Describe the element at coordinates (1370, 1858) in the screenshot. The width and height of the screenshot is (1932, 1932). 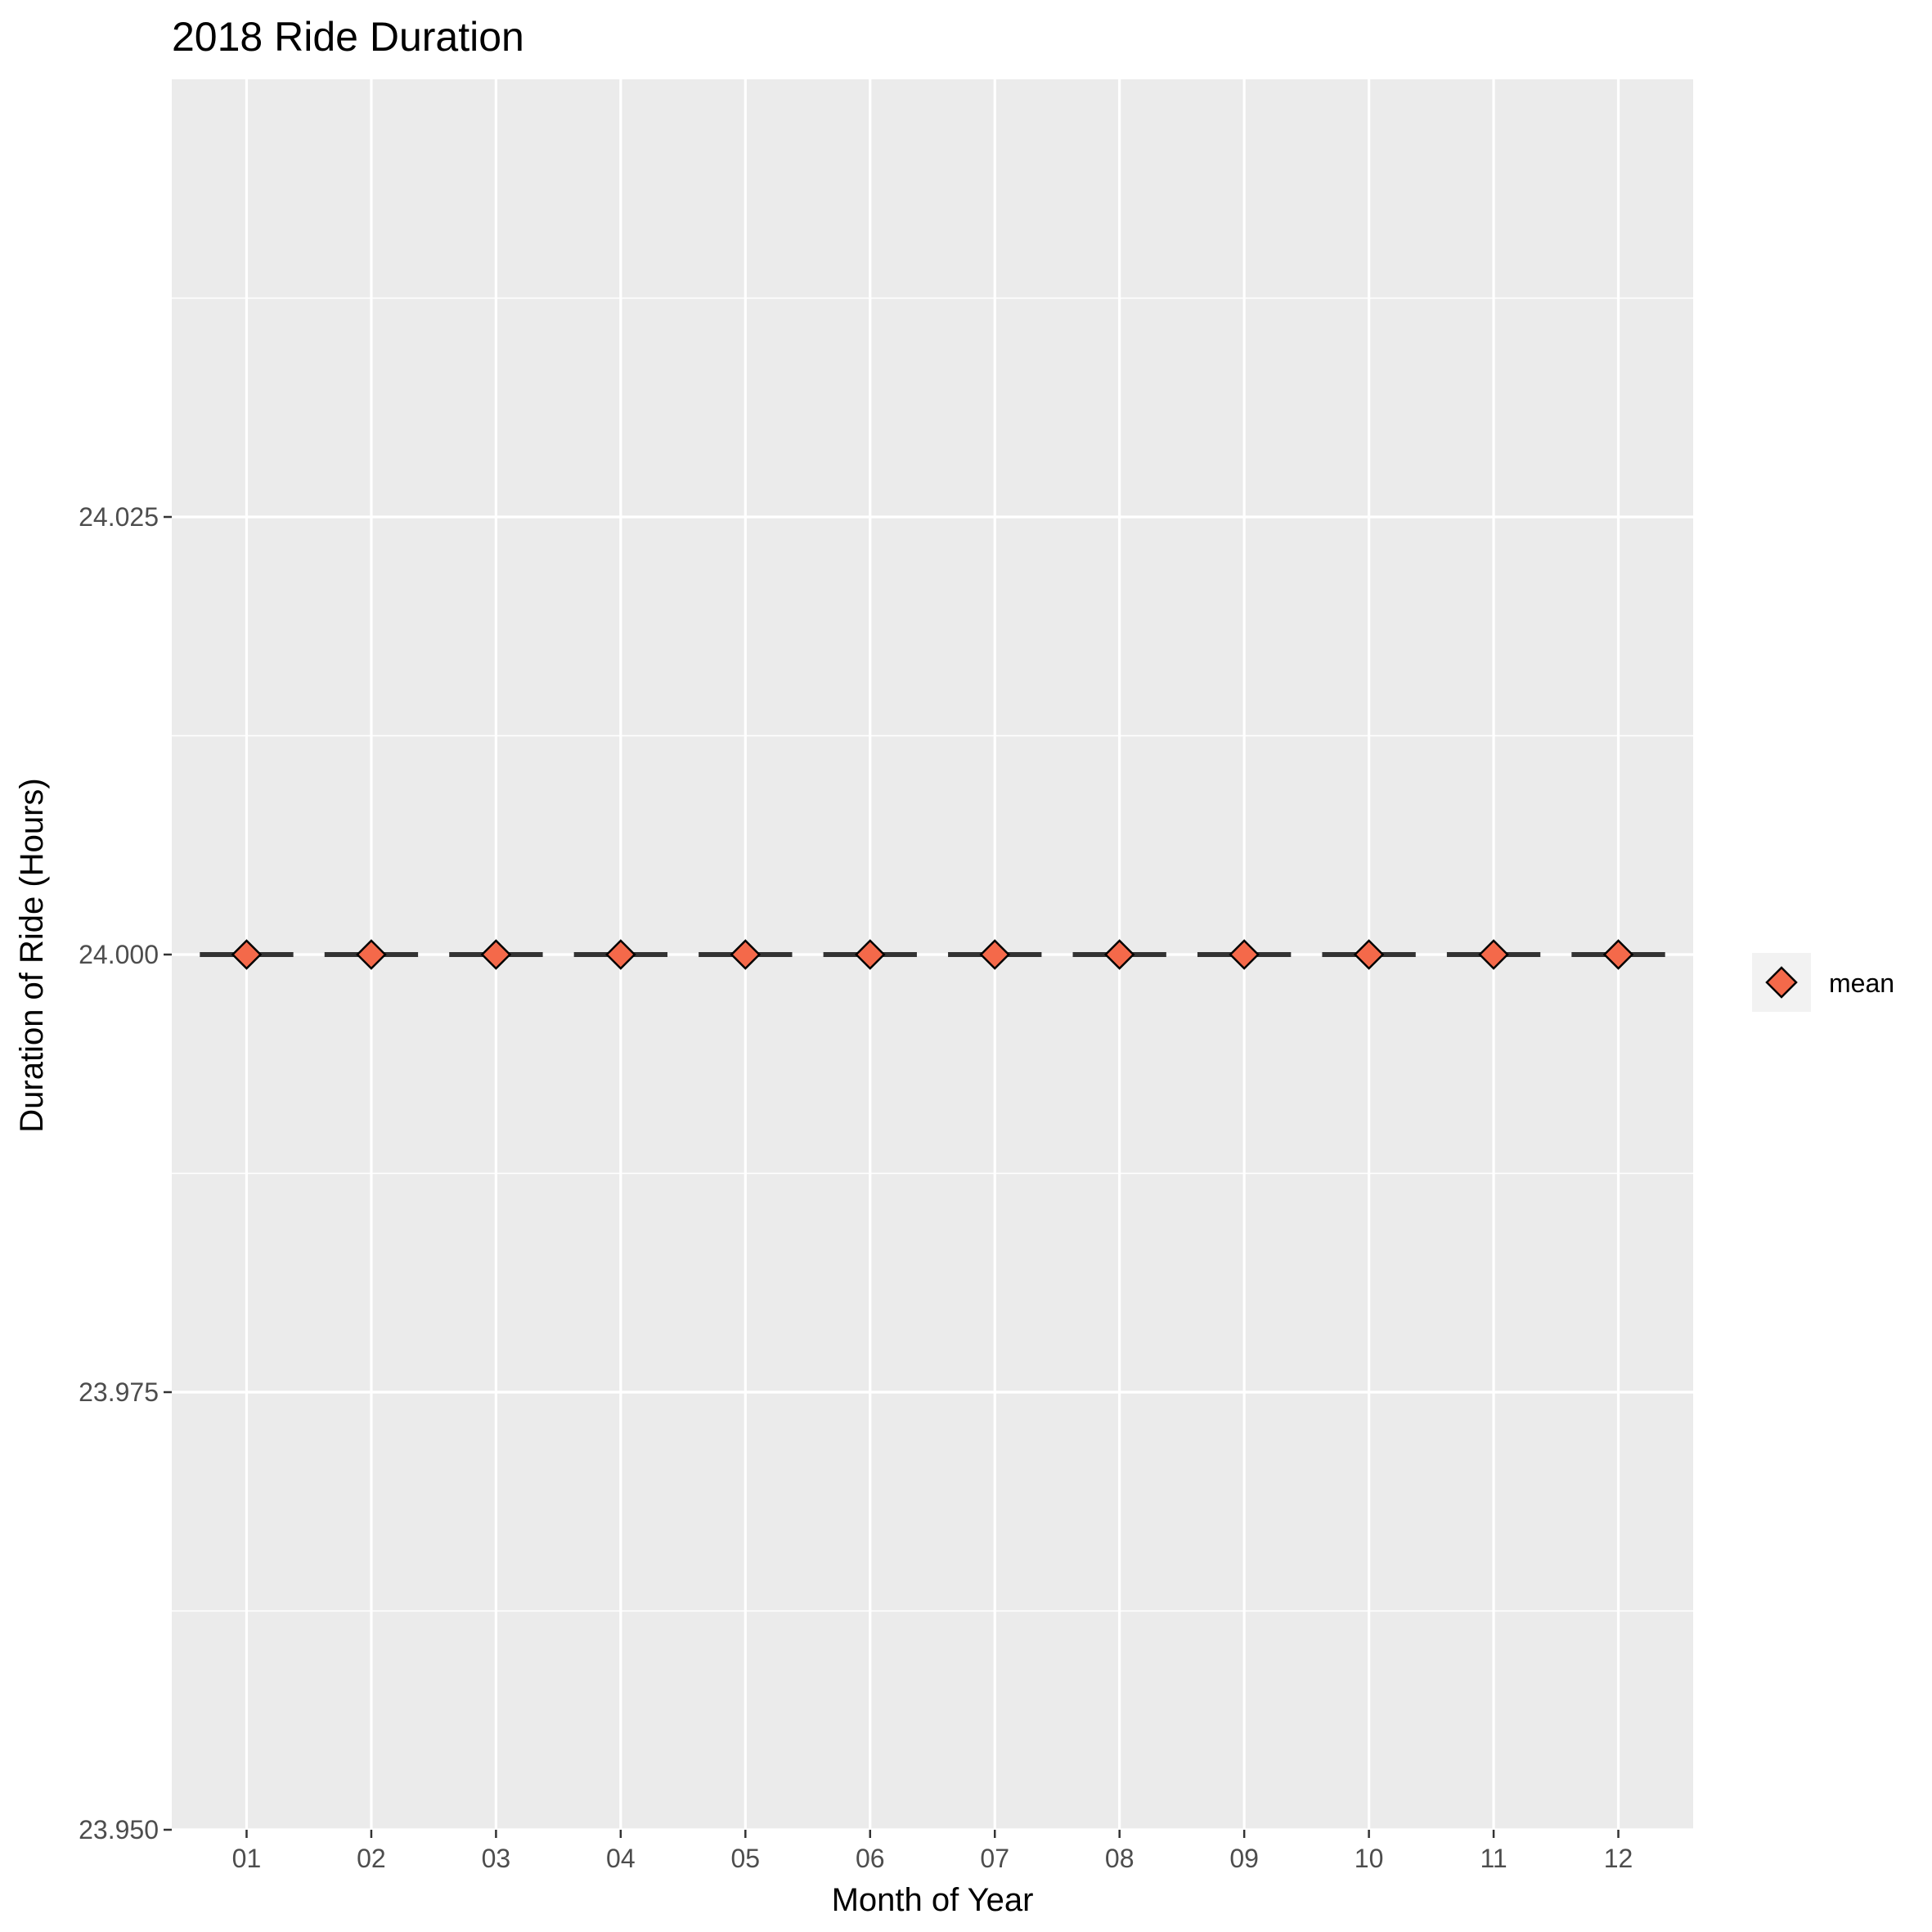
I see `x-tick-label: 10` at that location.